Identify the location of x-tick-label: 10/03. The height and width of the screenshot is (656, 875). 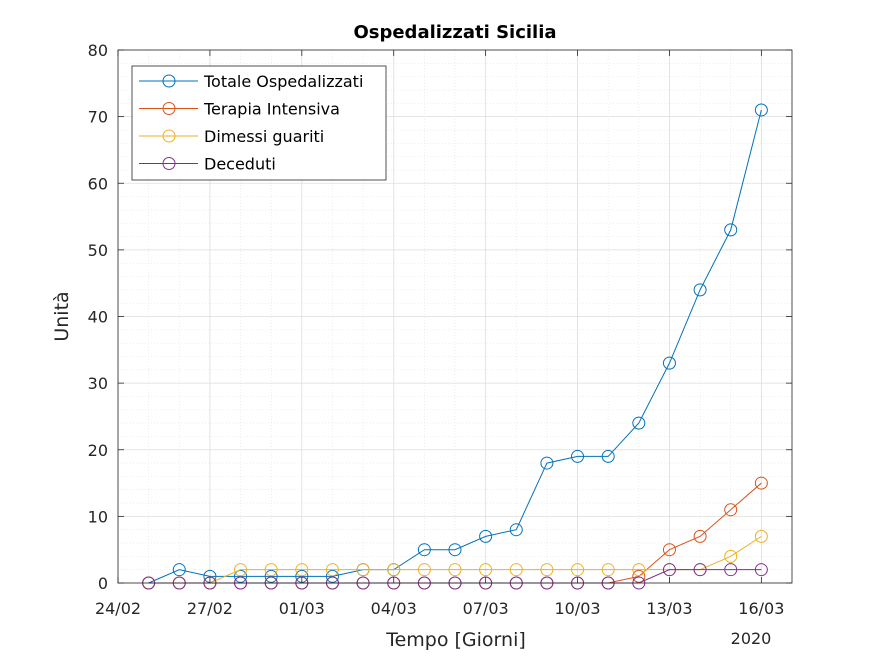
(577, 608).